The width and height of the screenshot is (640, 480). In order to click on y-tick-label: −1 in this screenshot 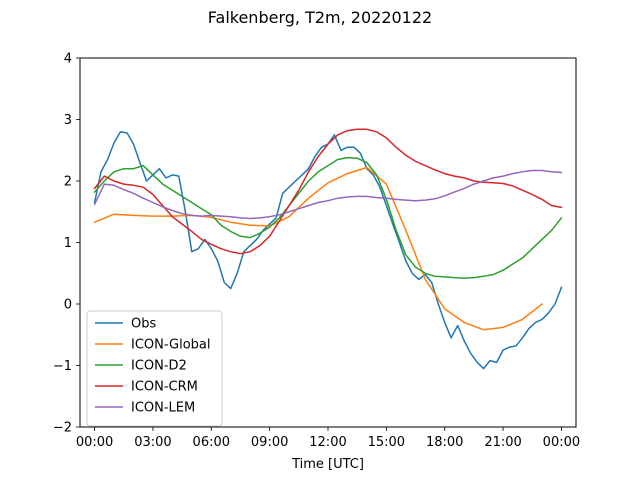, I will do `click(62, 366)`.